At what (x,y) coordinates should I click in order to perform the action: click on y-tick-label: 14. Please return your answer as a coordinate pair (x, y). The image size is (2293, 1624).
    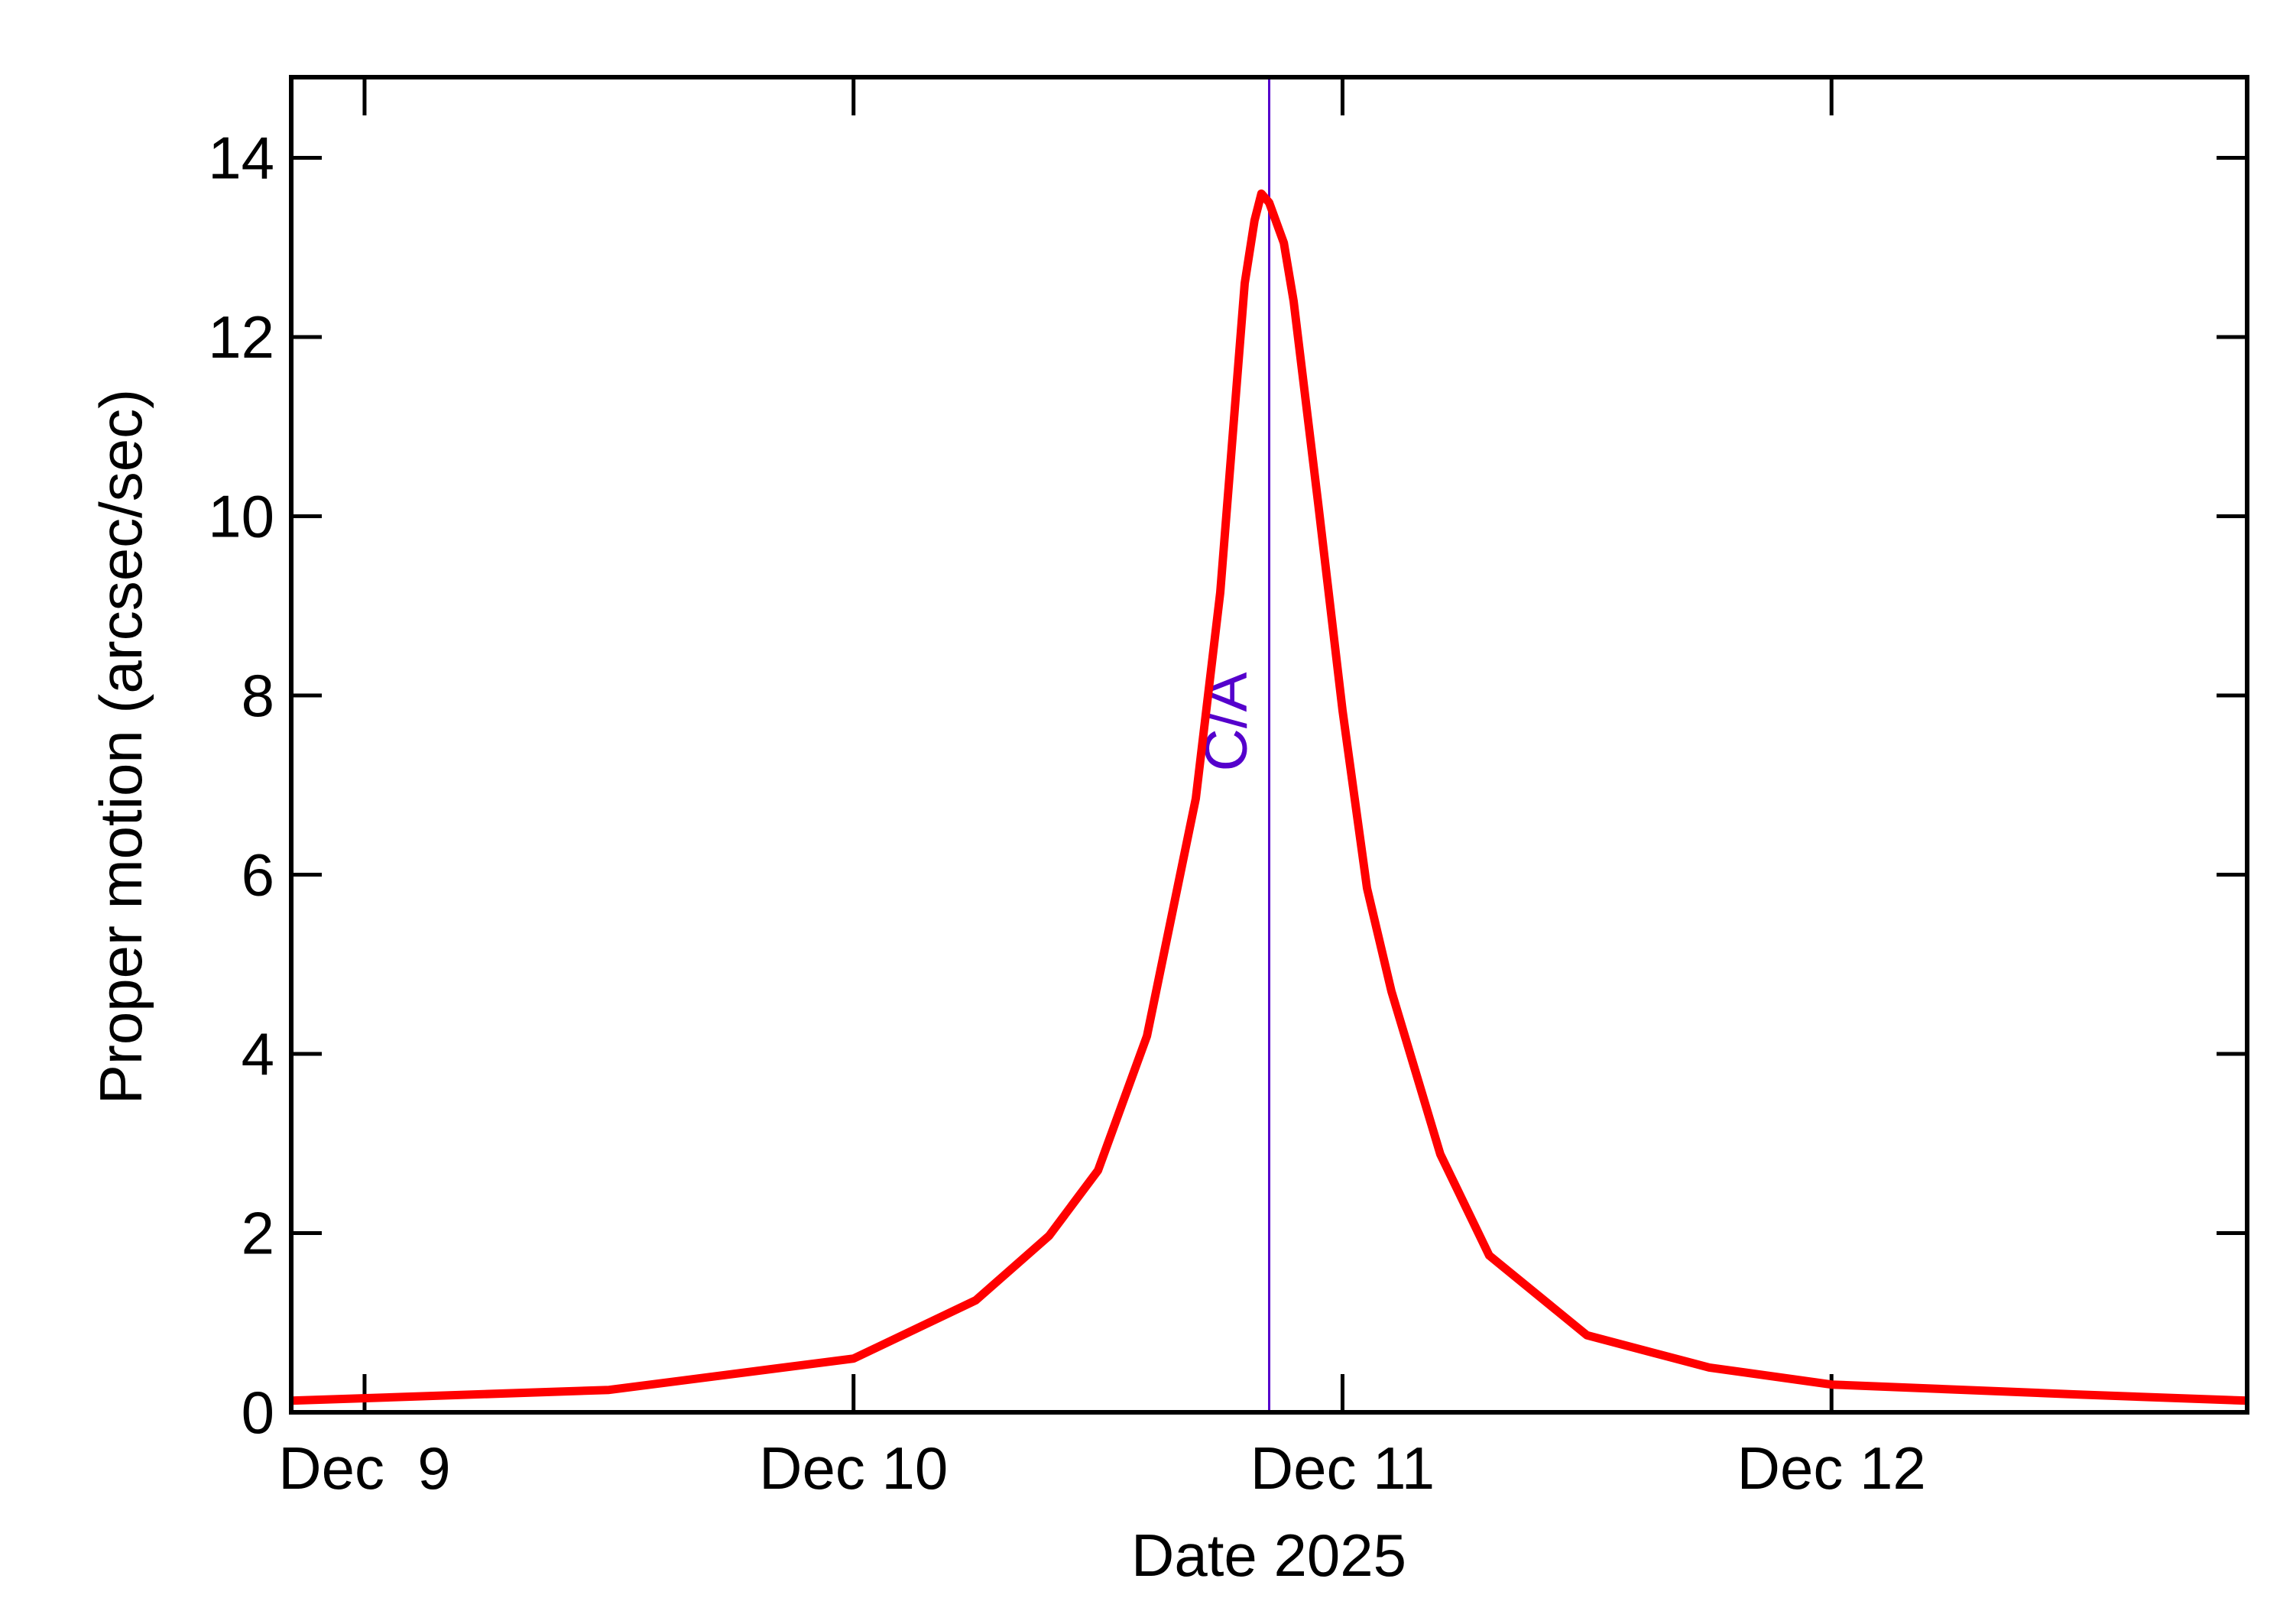
    Looking at the image, I should click on (241, 158).